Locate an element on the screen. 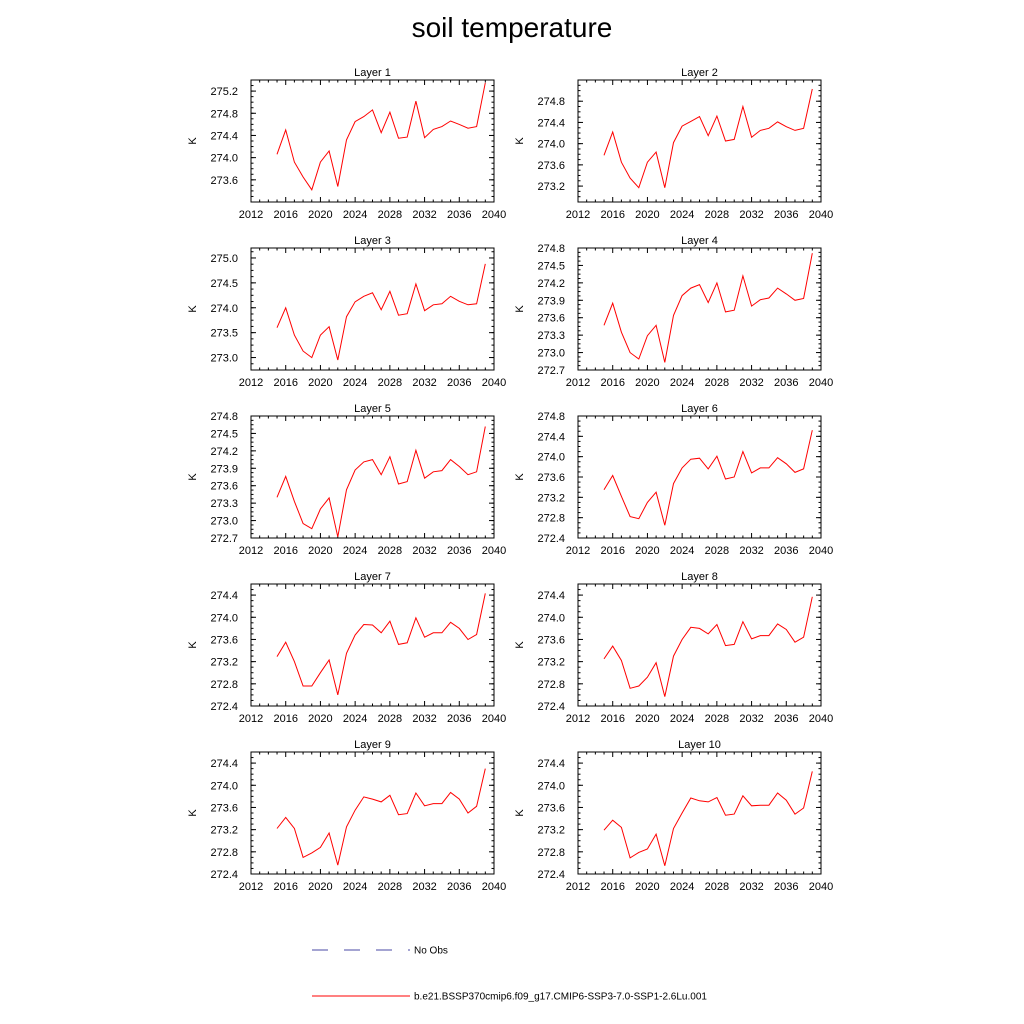 The image size is (1024, 1024). panel-title: Layer 5 is located at coordinates (372, 409).